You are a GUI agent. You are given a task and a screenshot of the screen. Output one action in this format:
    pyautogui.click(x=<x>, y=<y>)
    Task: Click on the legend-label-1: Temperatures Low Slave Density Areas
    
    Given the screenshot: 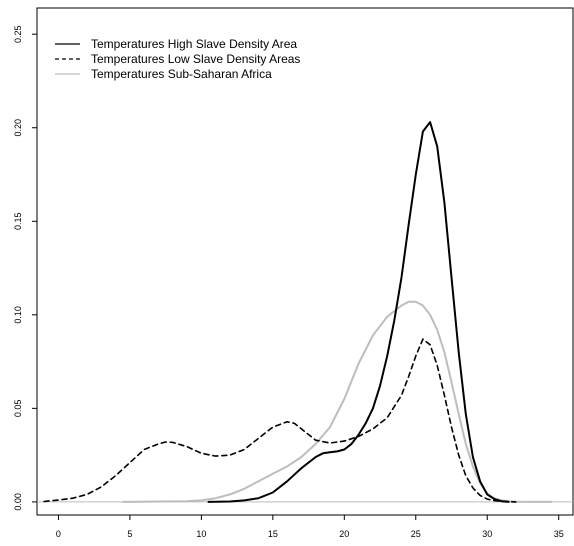 What is the action you would take?
    pyautogui.click(x=195, y=59)
    